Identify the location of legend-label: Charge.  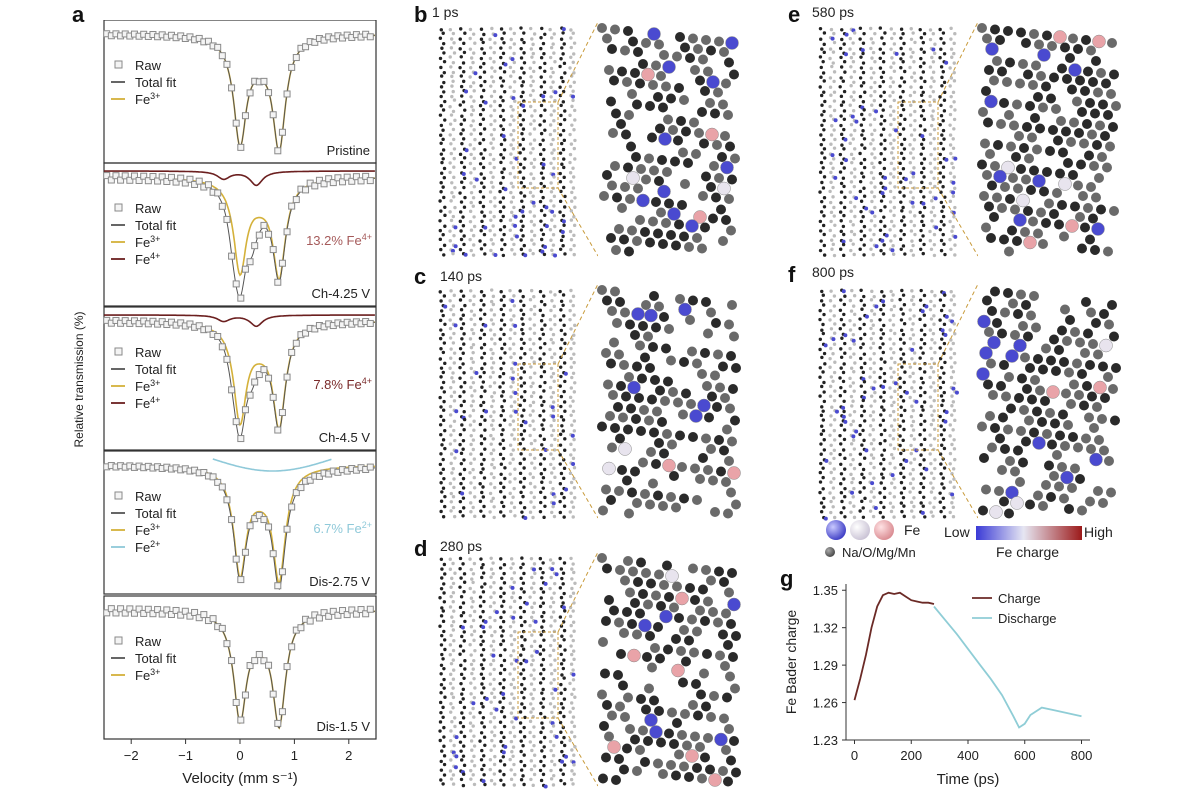
(1019, 598).